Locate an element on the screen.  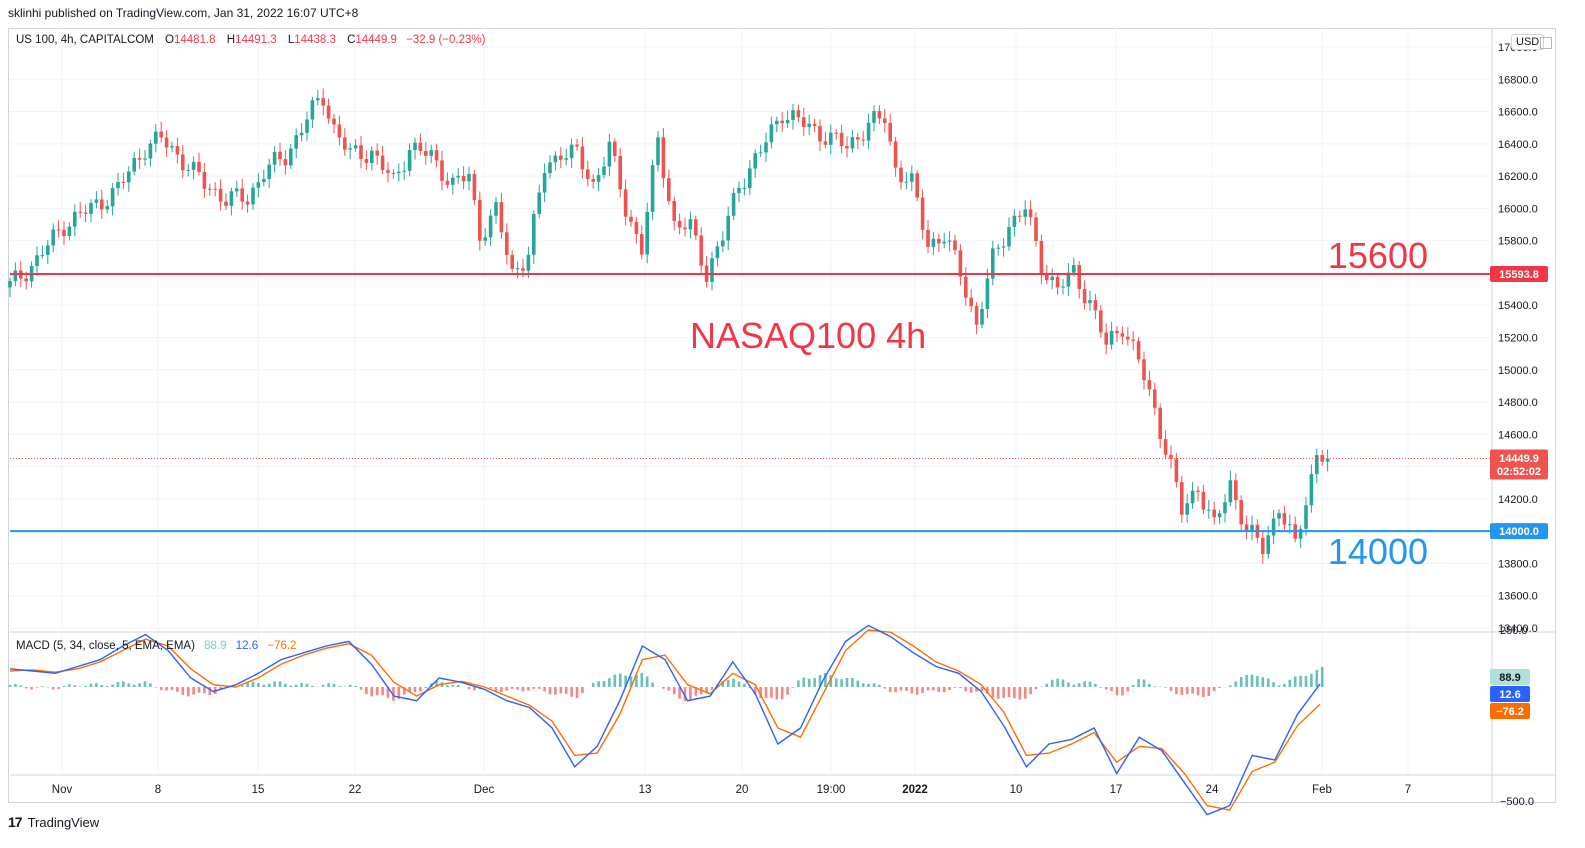
price-tick-label: 16200.0 is located at coordinates (1518, 177).